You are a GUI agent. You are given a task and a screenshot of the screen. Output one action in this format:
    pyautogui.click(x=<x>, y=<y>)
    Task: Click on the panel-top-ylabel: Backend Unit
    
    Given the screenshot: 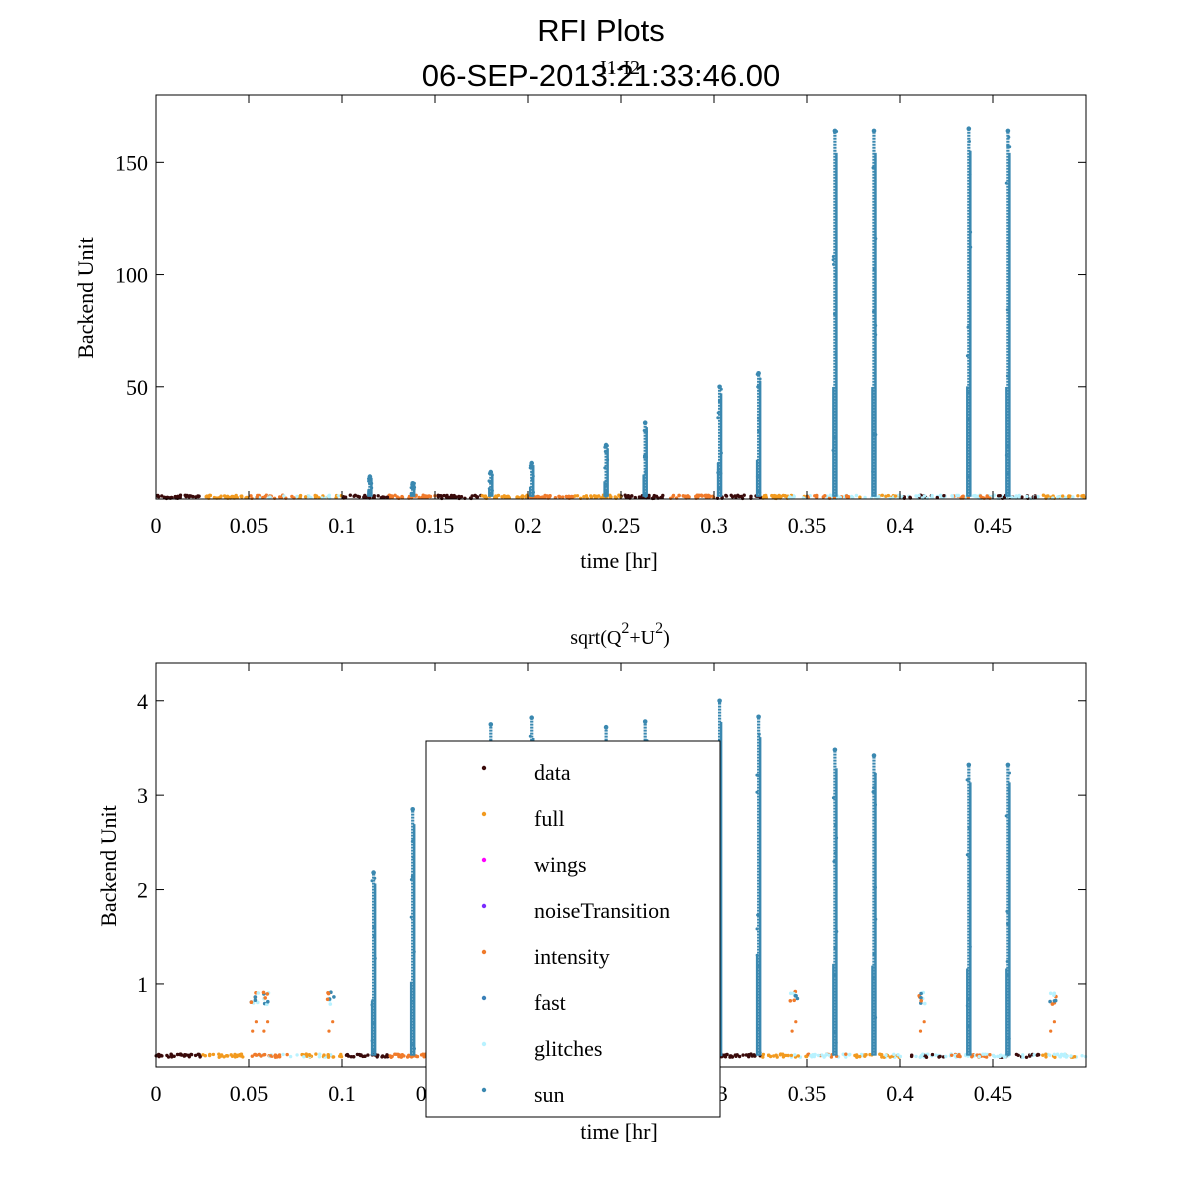 What is the action you would take?
    pyautogui.click(x=85, y=298)
    